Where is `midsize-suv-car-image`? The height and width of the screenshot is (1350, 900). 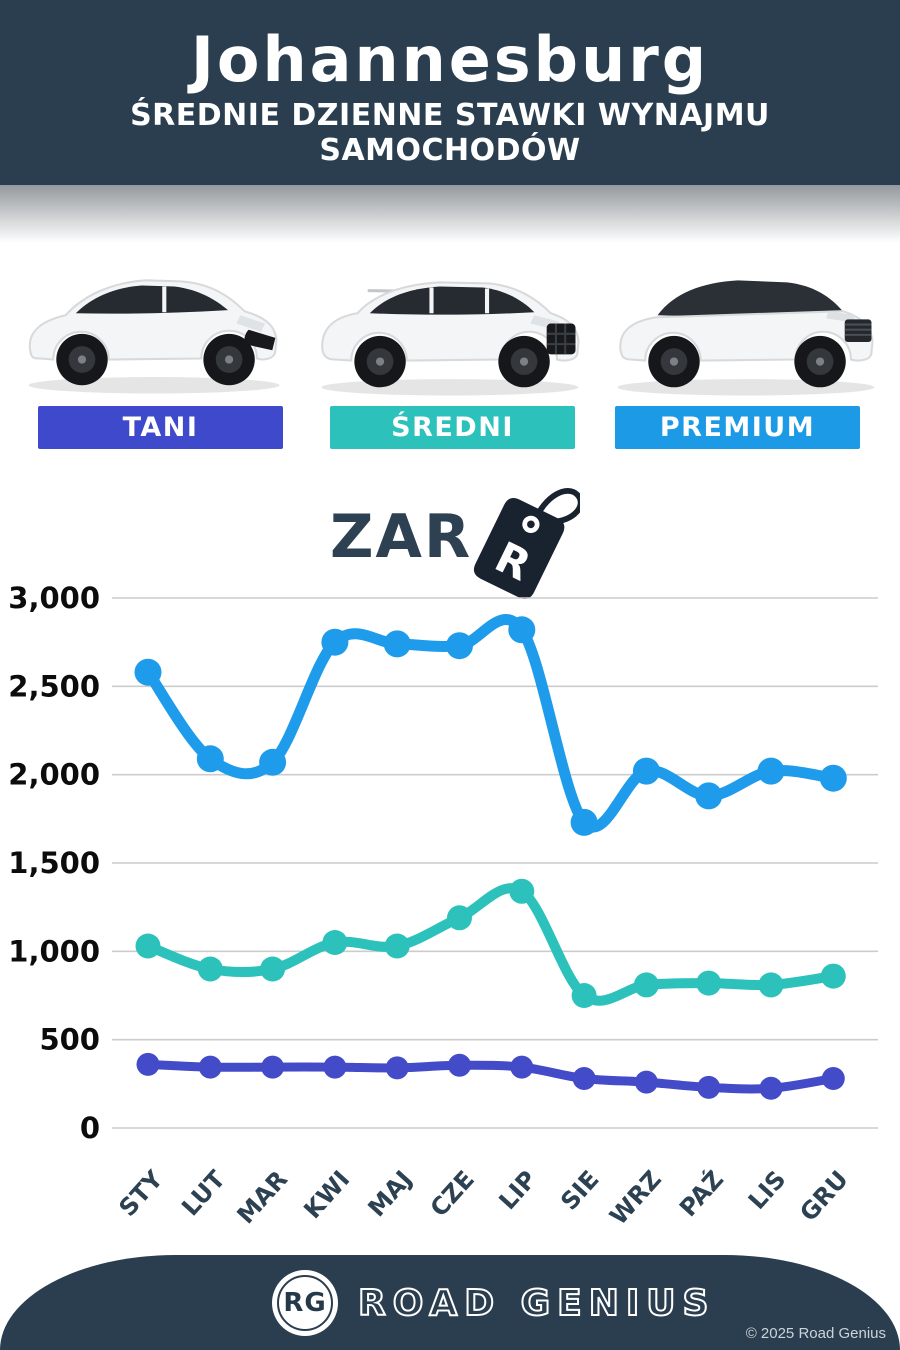
midsize-suv-car-image is located at coordinates (450, 322).